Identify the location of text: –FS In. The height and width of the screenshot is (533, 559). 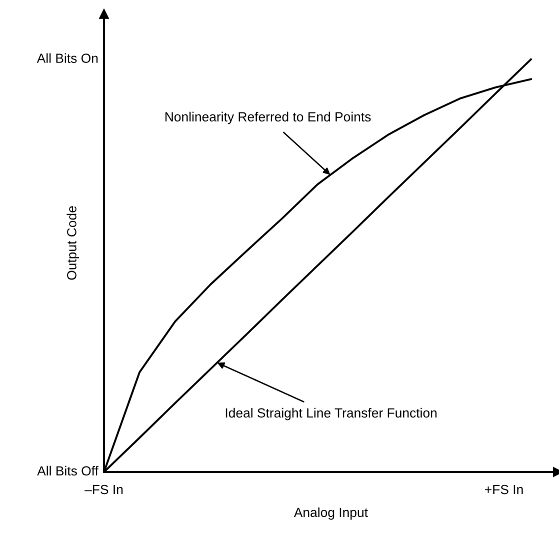
(103, 489).